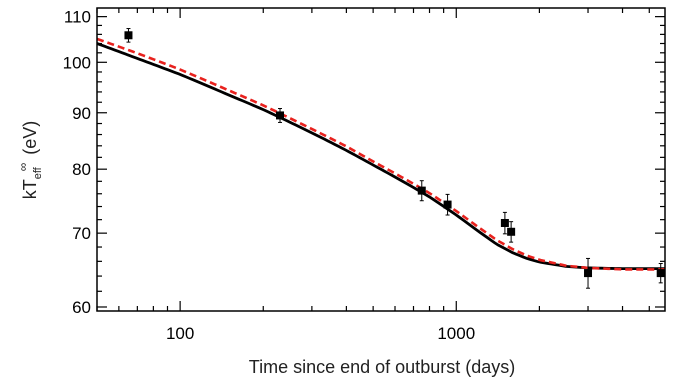 The width and height of the screenshot is (678, 383). I want to click on x-tick-label: 1000, so click(456, 333).